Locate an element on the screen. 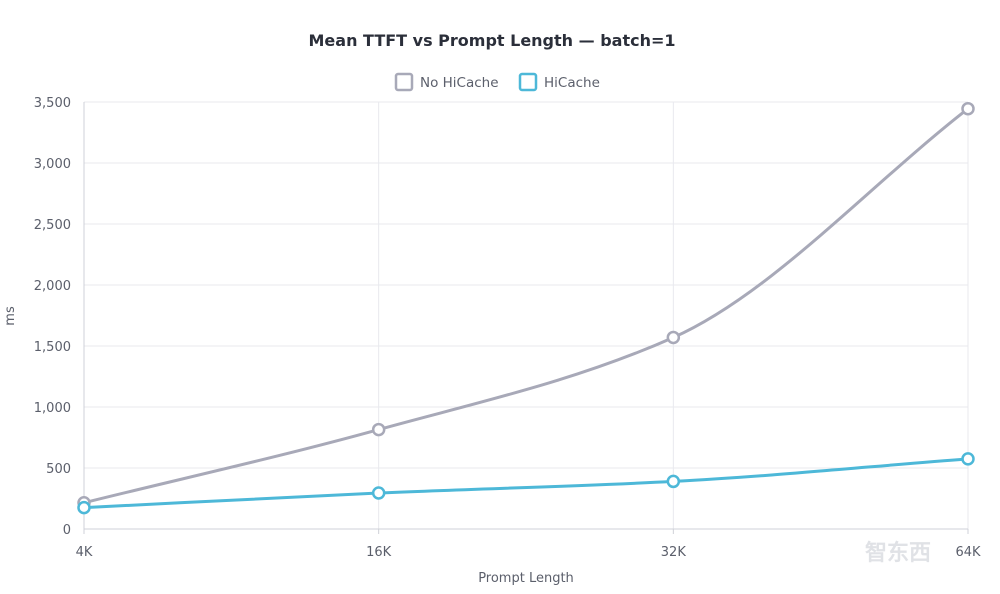 This screenshot has width=1000, height=594. y-tick-label: 2,500 is located at coordinates (52, 225).